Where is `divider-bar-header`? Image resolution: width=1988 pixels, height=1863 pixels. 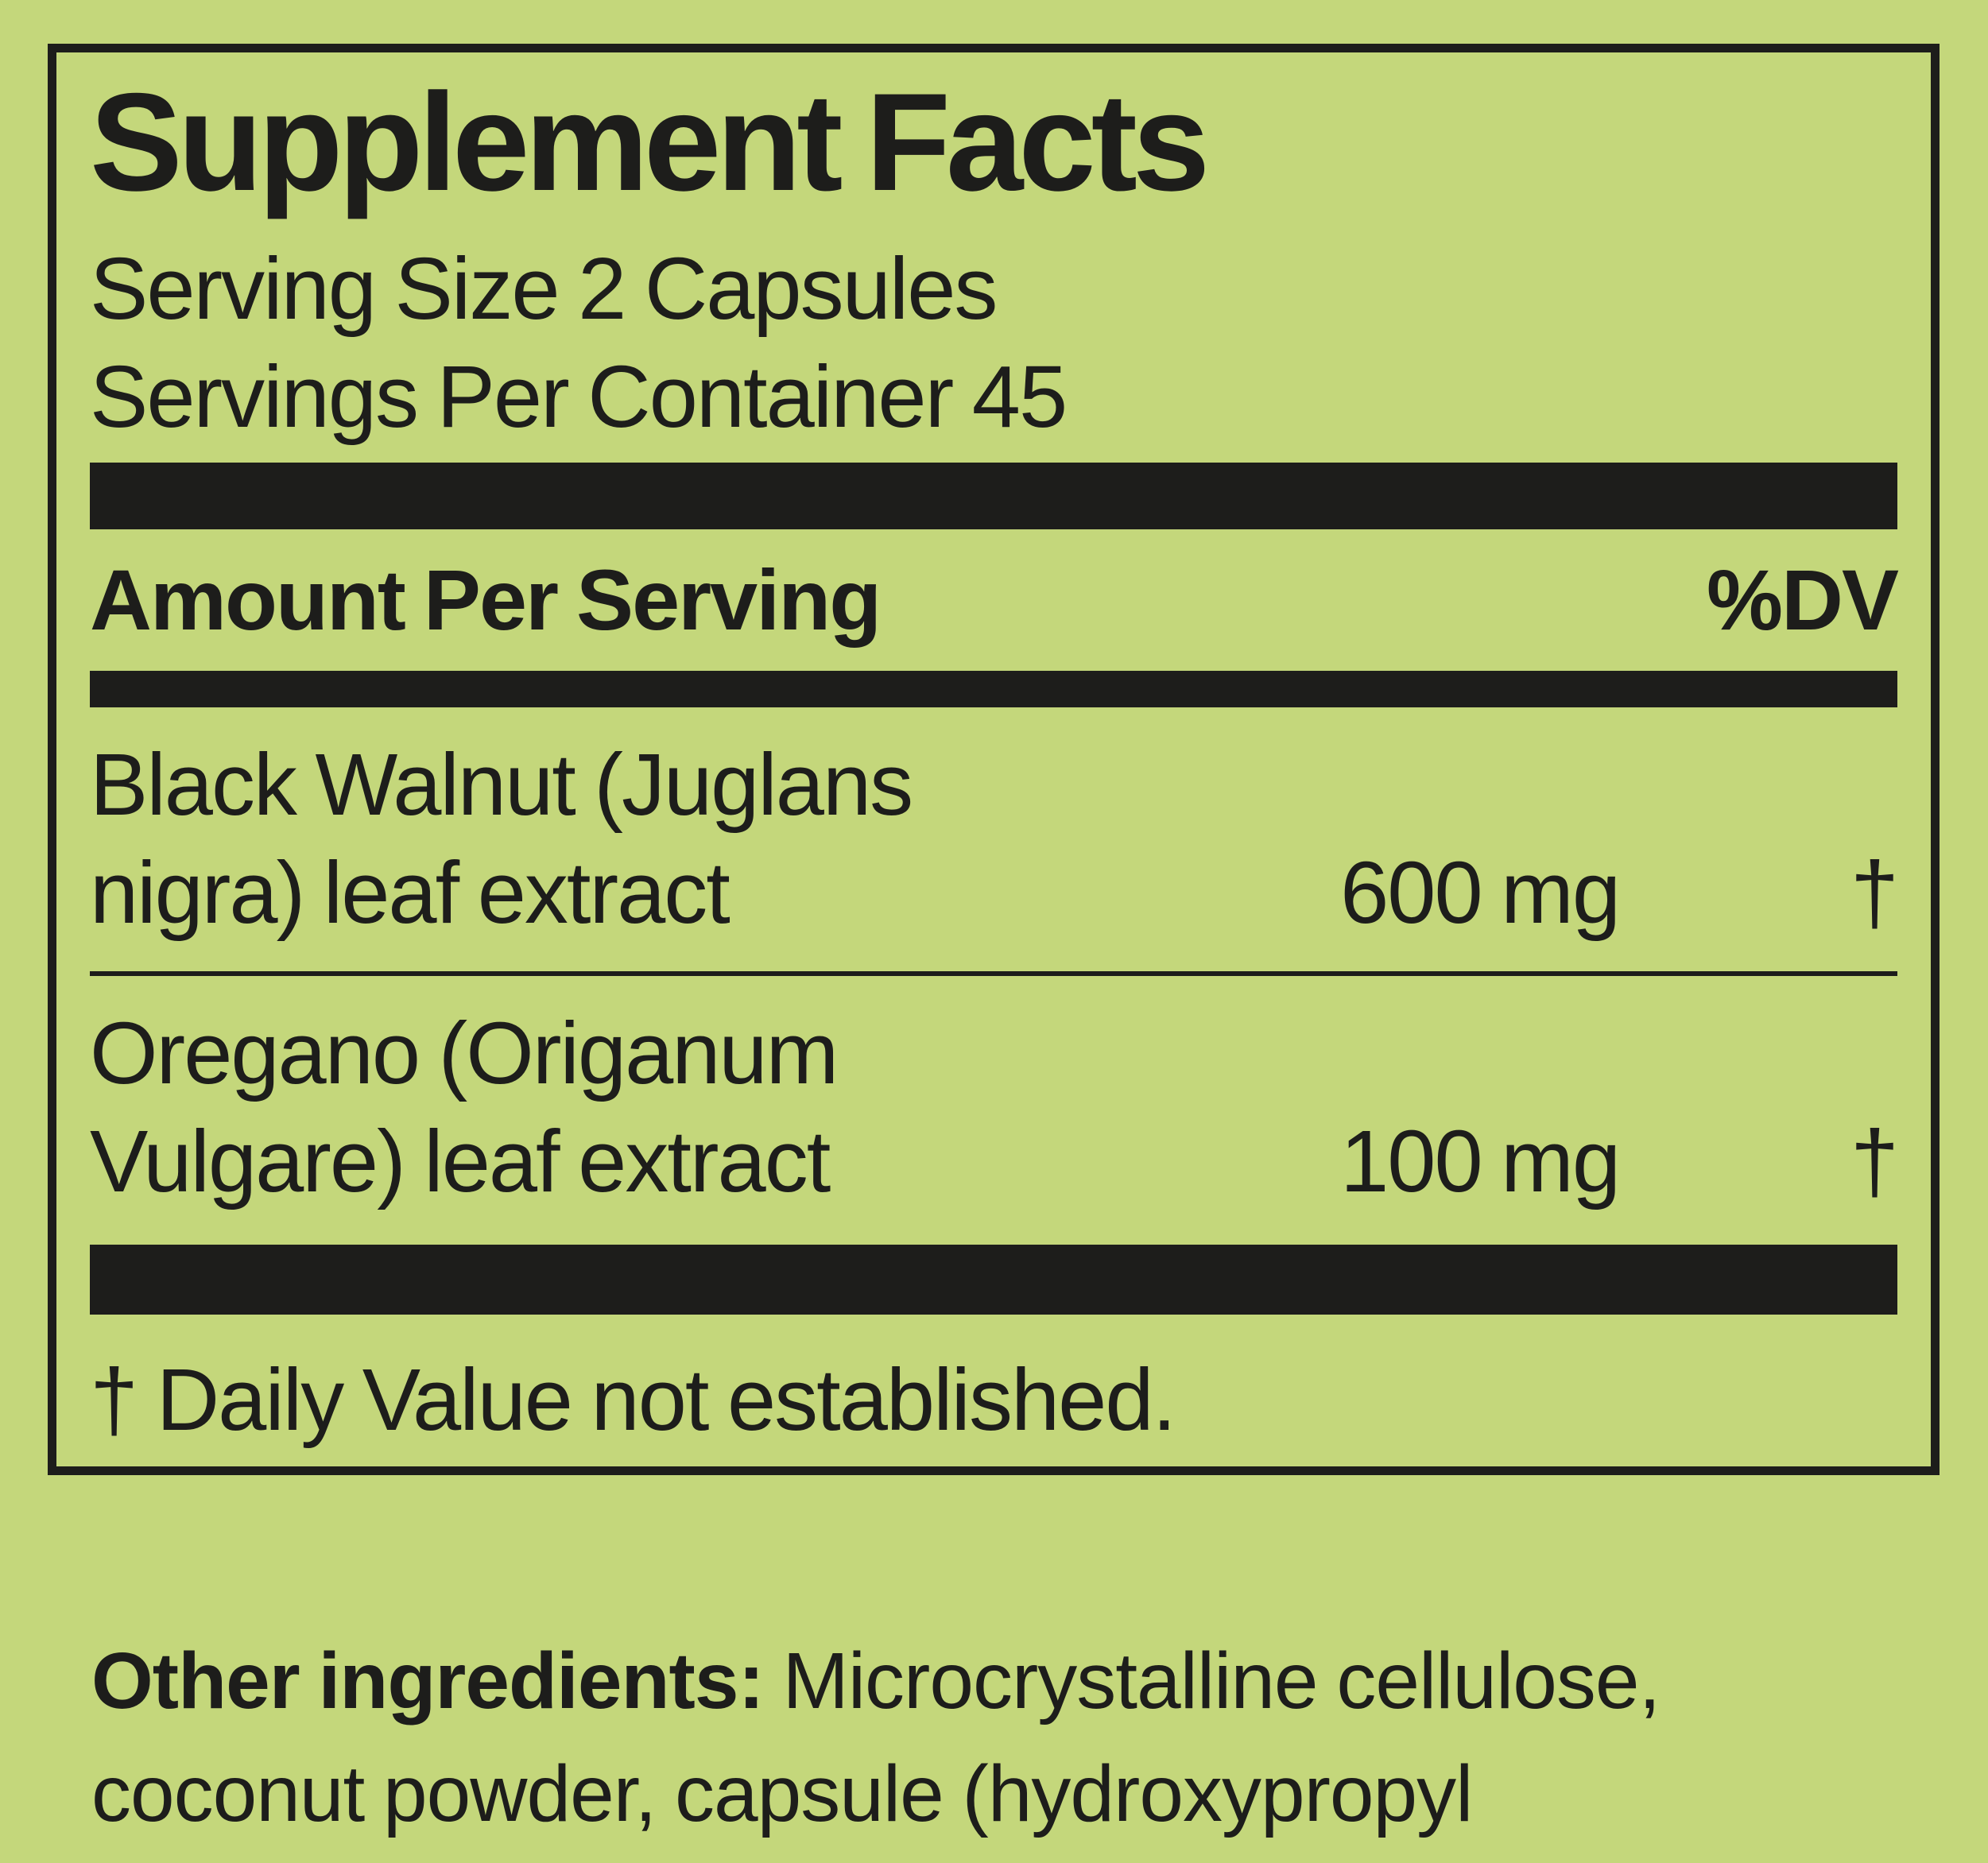
divider-bar-header is located at coordinates (993, 688).